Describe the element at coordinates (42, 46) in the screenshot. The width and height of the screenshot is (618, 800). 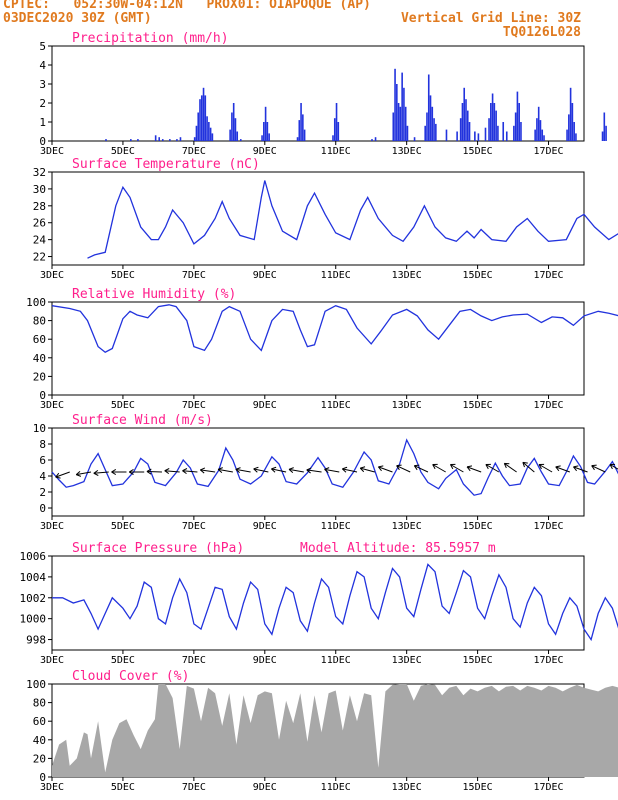
I see `y-tick-label: 5` at that location.